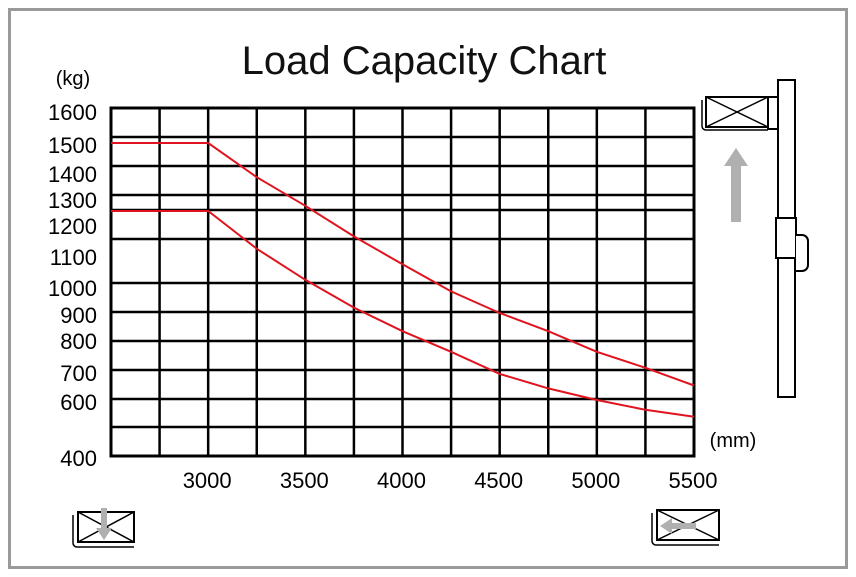 The height and width of the screenshot is (577, 856). What do you see at coordinates (72, 174) in the screenshot?
I see `y-tick-label: 1400` at bounding box center [72, 174].